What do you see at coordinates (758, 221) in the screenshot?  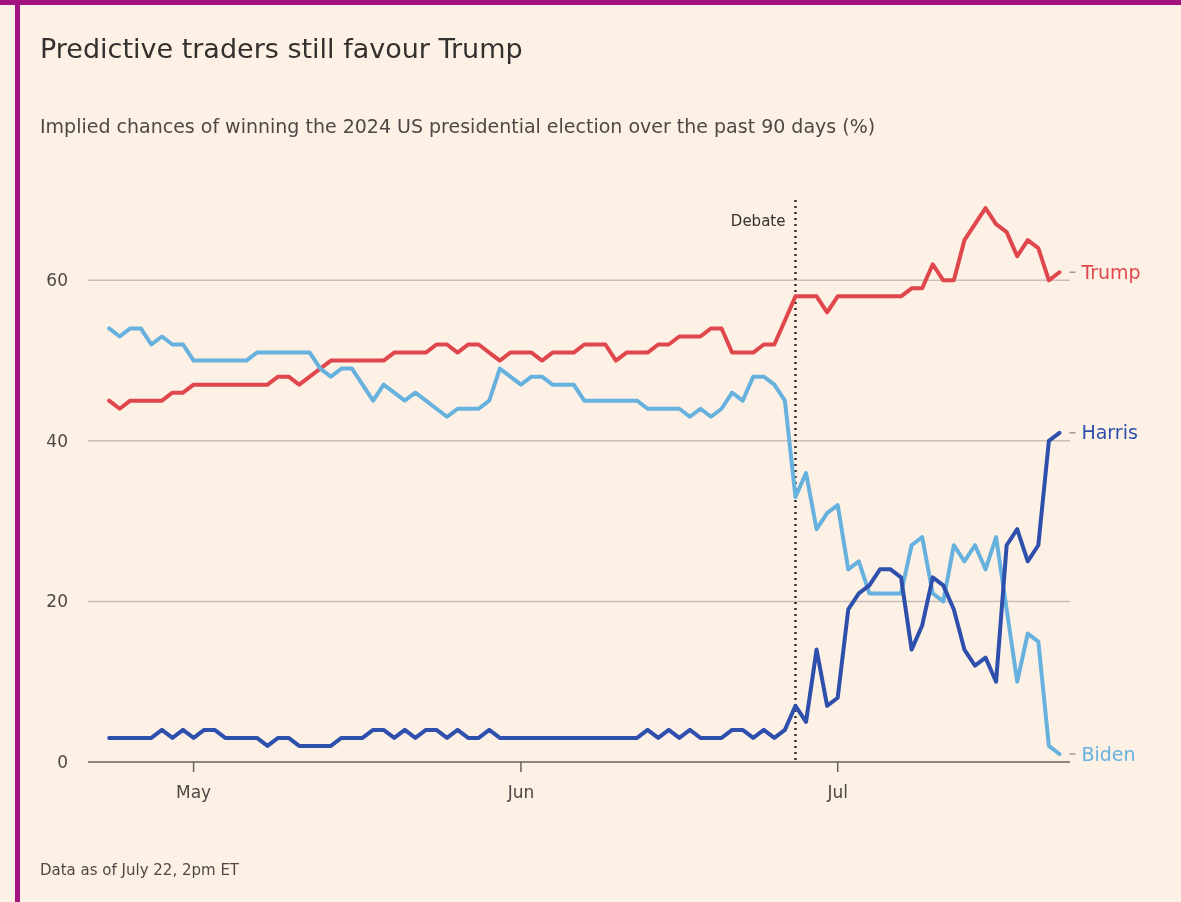 I see `ref-line-label: Debate` at bounding box center [758, 221].